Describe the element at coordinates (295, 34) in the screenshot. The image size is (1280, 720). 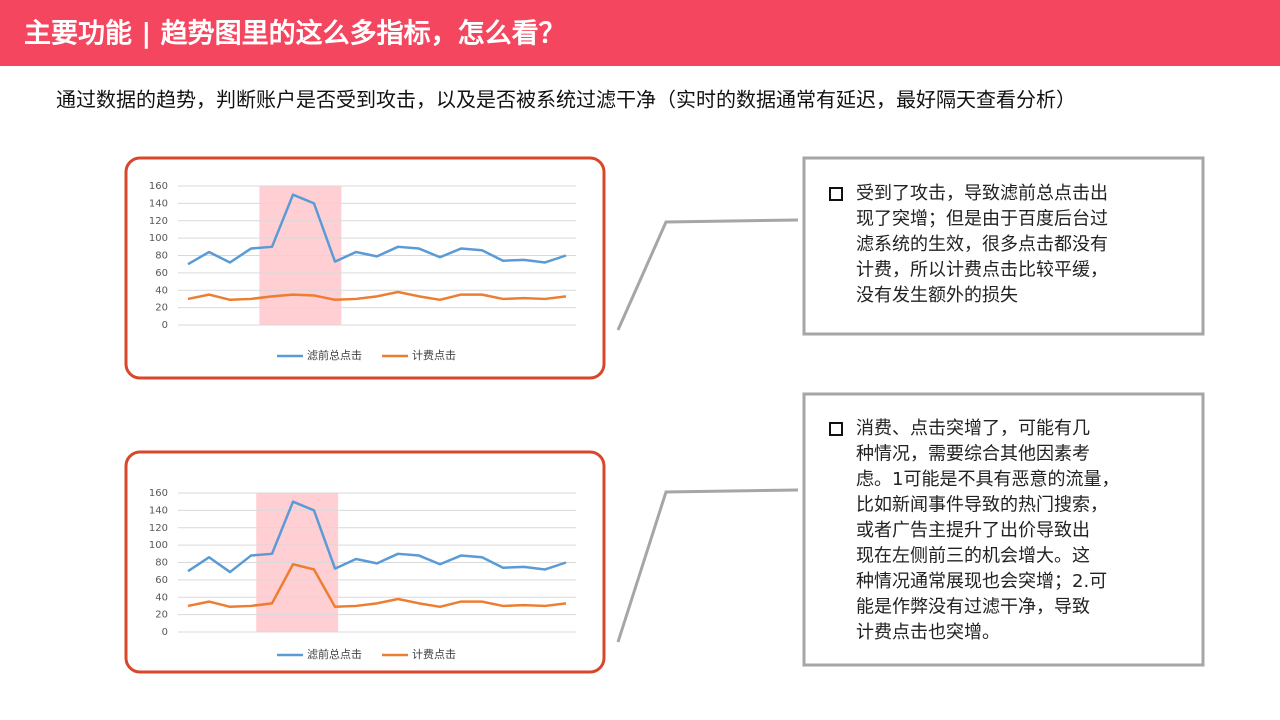
I see `slide-title: 主要功能 | 趋势图里的这么多指标，怎么看？` at that location.